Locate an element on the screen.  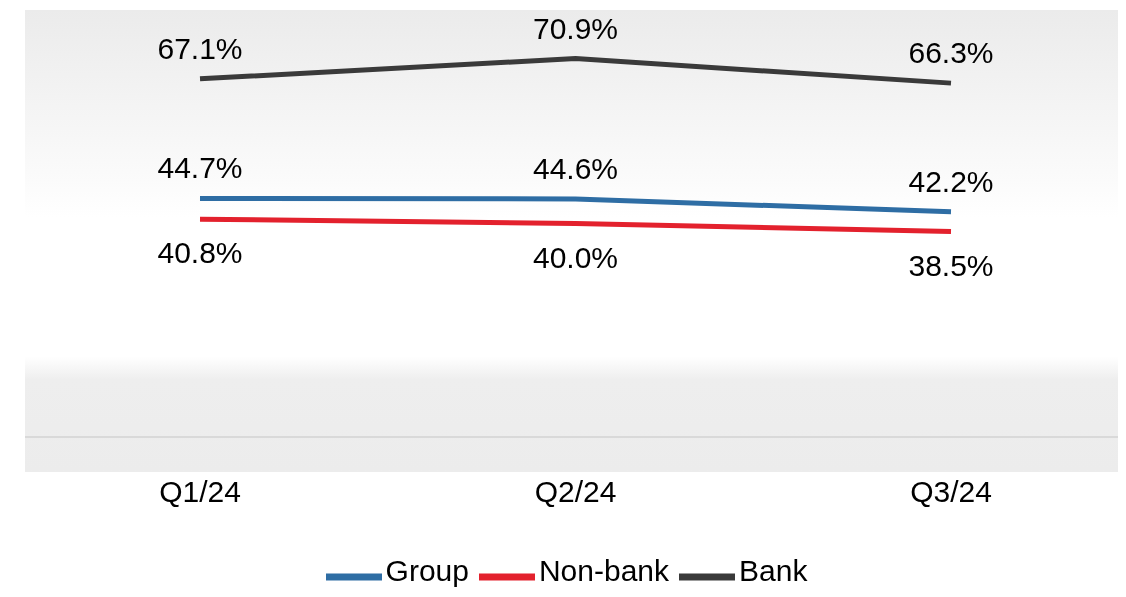
data-label: 40.0% is located at coordinates (575, 257).